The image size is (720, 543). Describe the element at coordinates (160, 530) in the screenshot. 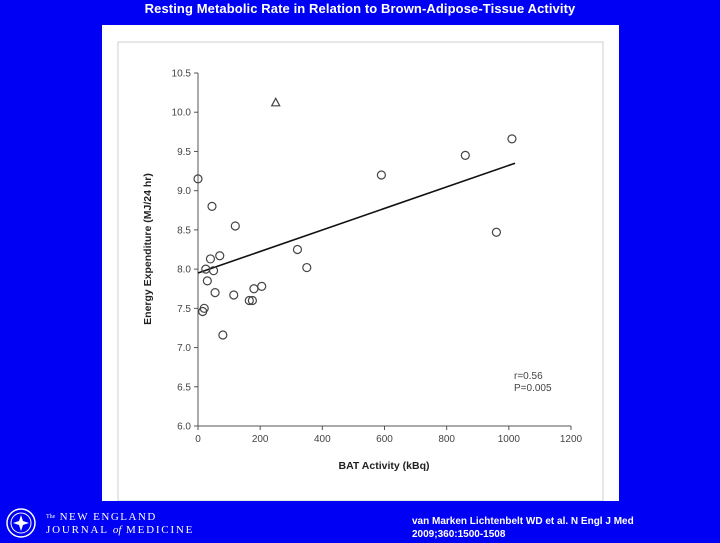

I see `journal-line-2b: MEDICINE` at that location.